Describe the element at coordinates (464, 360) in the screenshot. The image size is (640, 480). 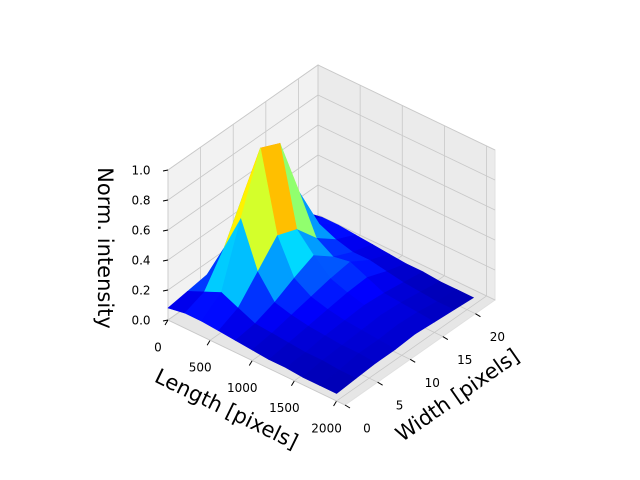
I see `y-tick-label: 15` at that location.